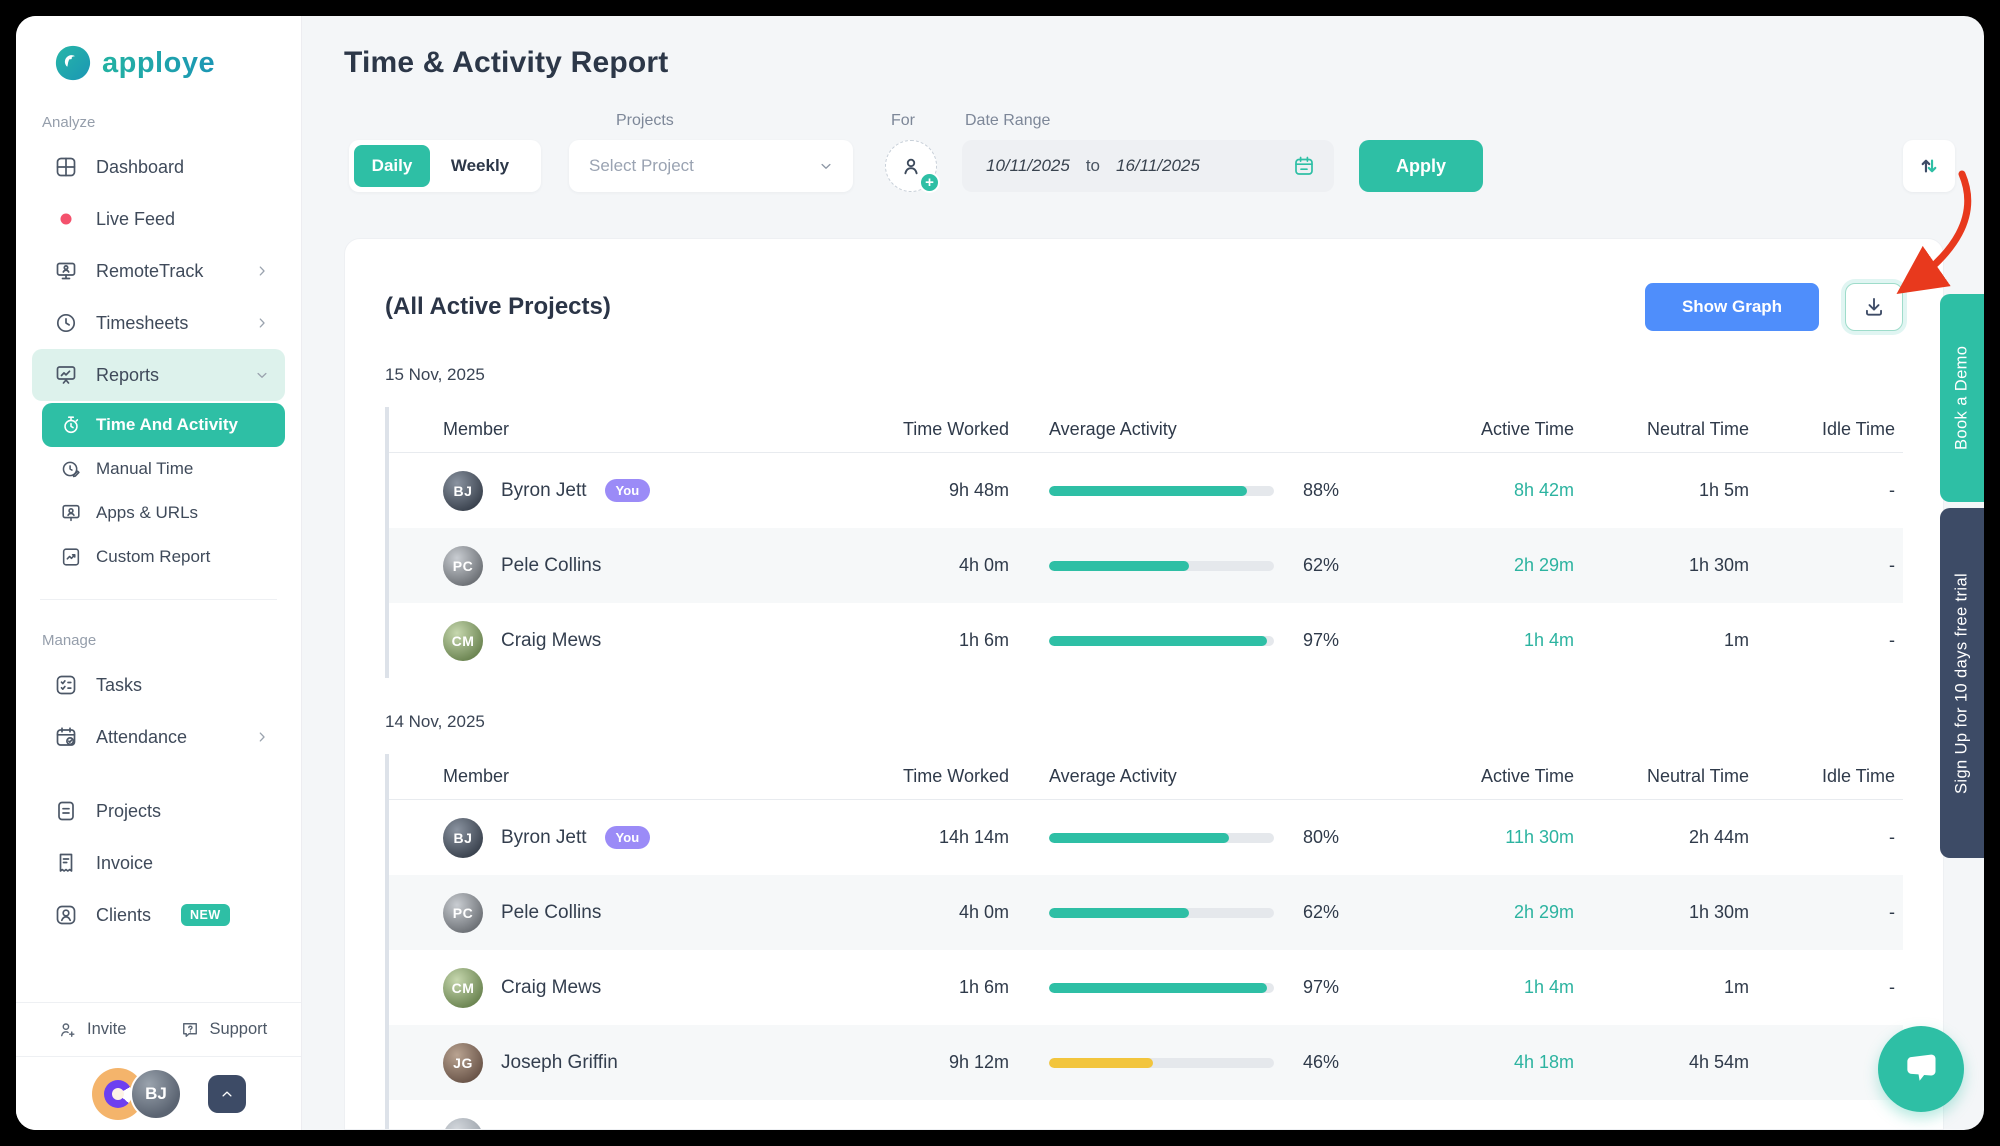 The image size is (2000, 1146). I want to click on download-report-button, so click(1874, 307).